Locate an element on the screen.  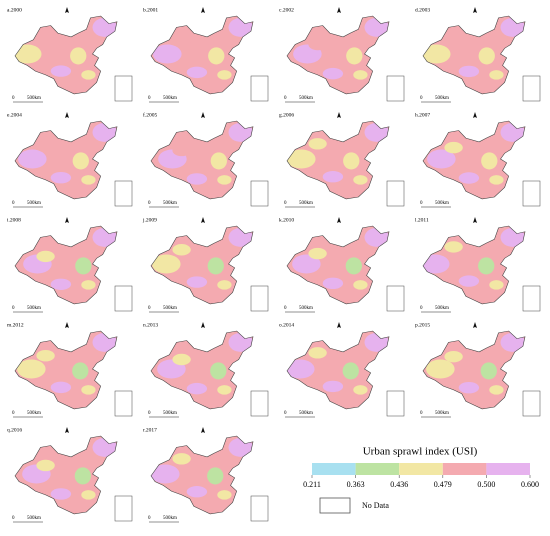
map-panel: o.2014 0 500km is located at coordinates (342, 370).